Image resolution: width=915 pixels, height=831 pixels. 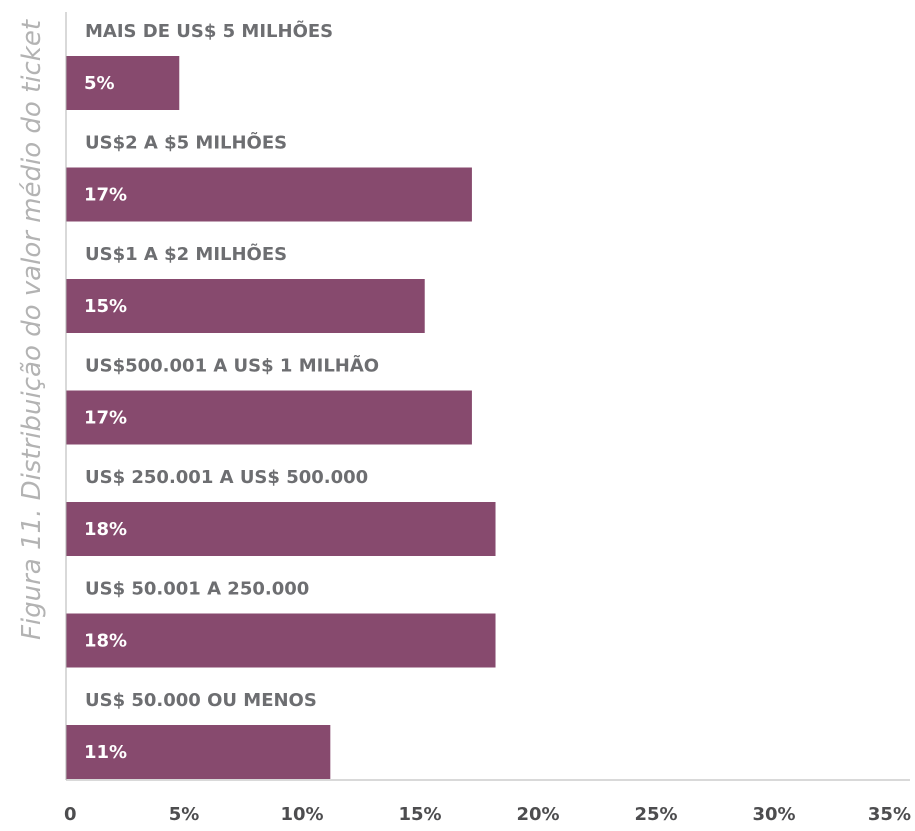 I want to click on x-tick-label: 35%, so click(x=889, y=814).